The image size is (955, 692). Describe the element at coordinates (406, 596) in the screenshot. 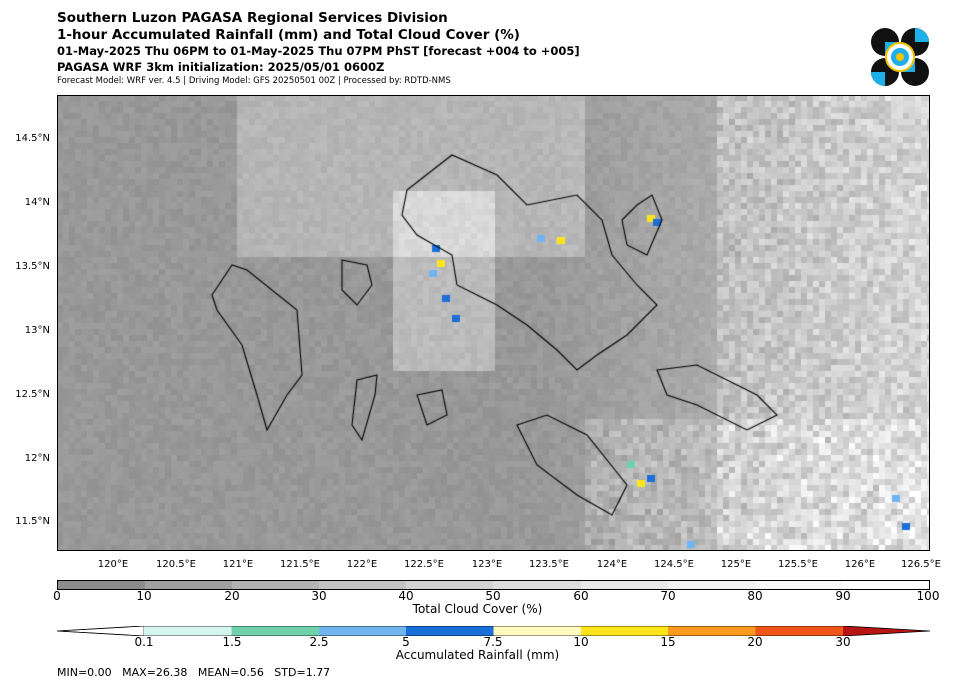

I see `cloud-tick: 40` at that location.